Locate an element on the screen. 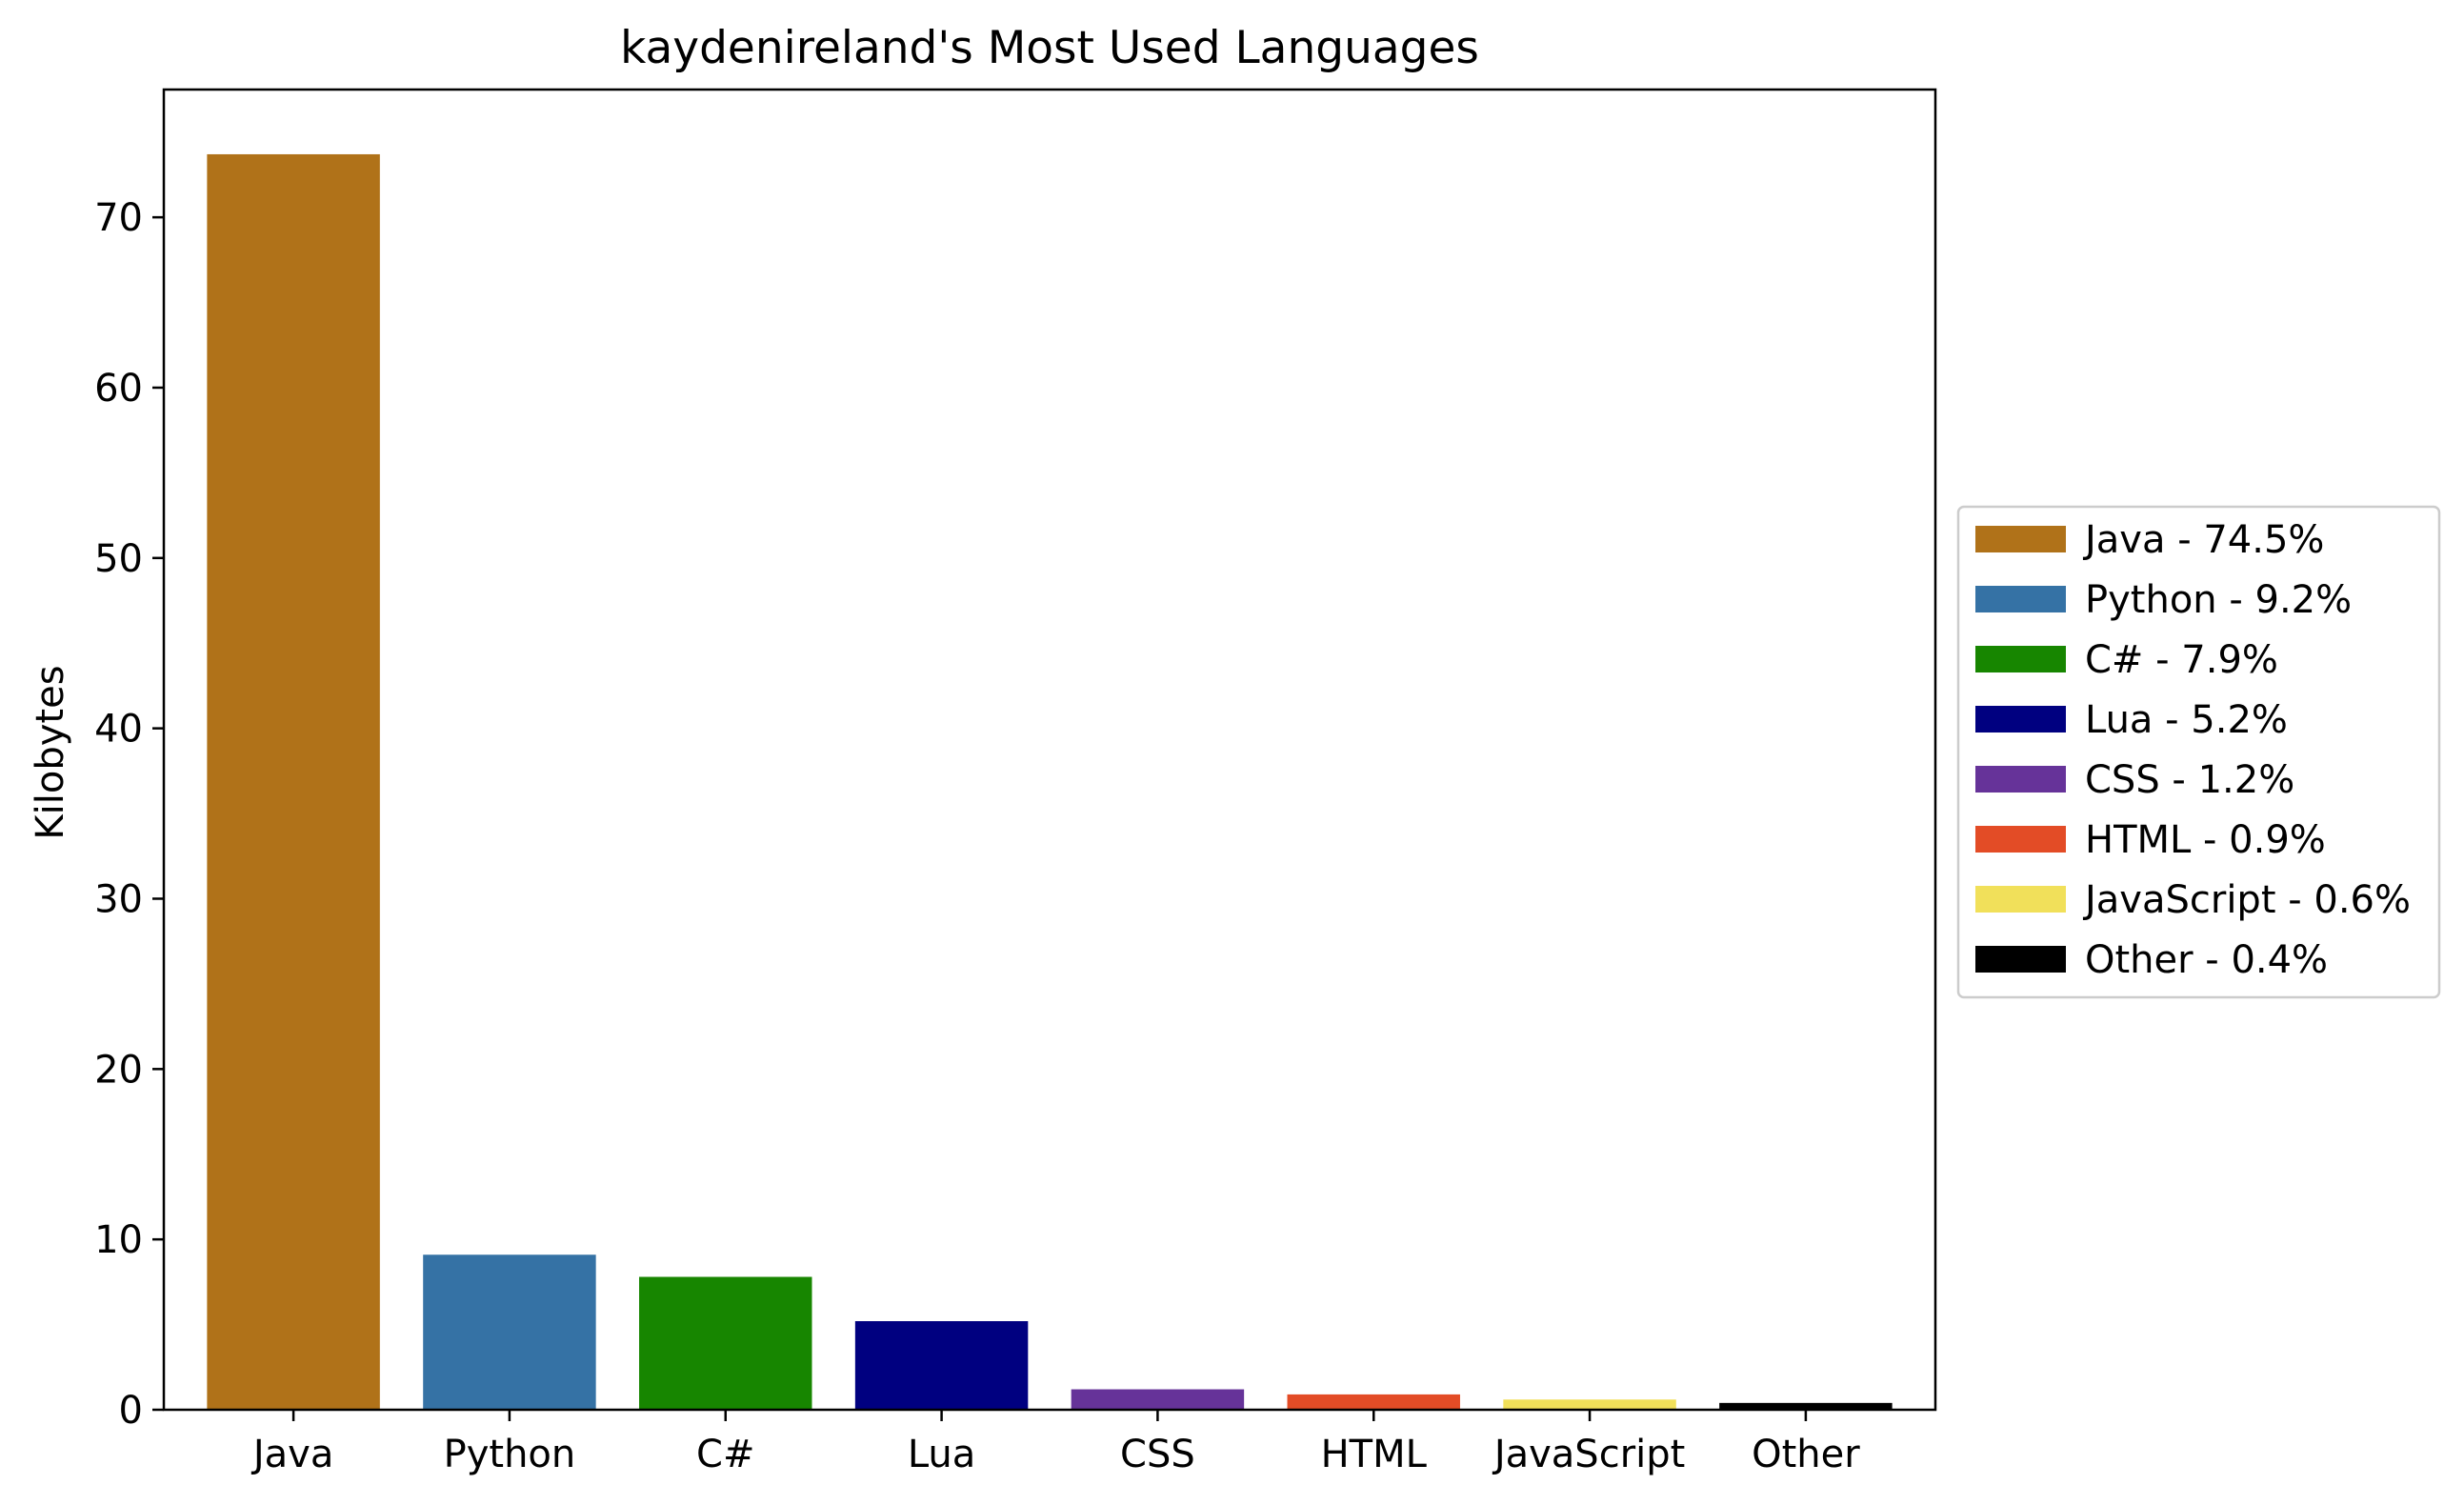  x-tick-label: JavaScript is located at coordinates (1589, 1454).